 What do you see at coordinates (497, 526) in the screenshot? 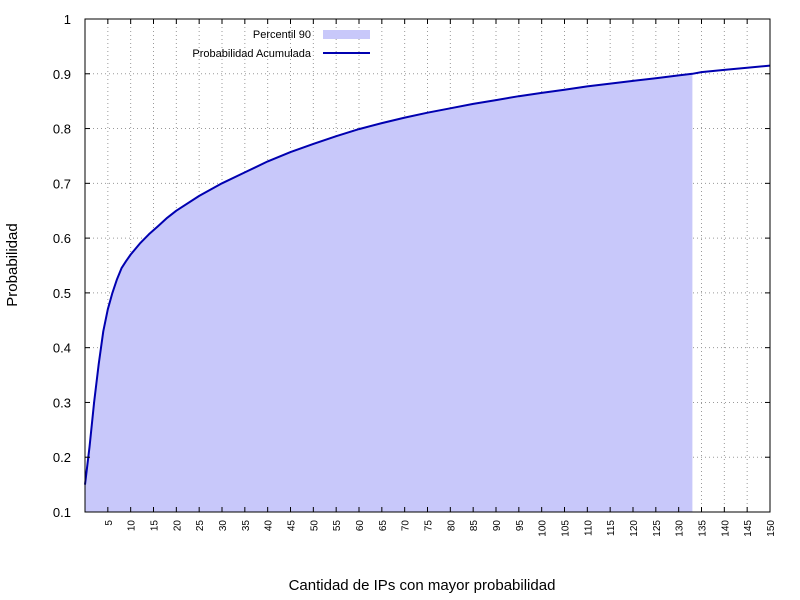
I see `x-tick-label: 90` at bounding box center [497, 526].